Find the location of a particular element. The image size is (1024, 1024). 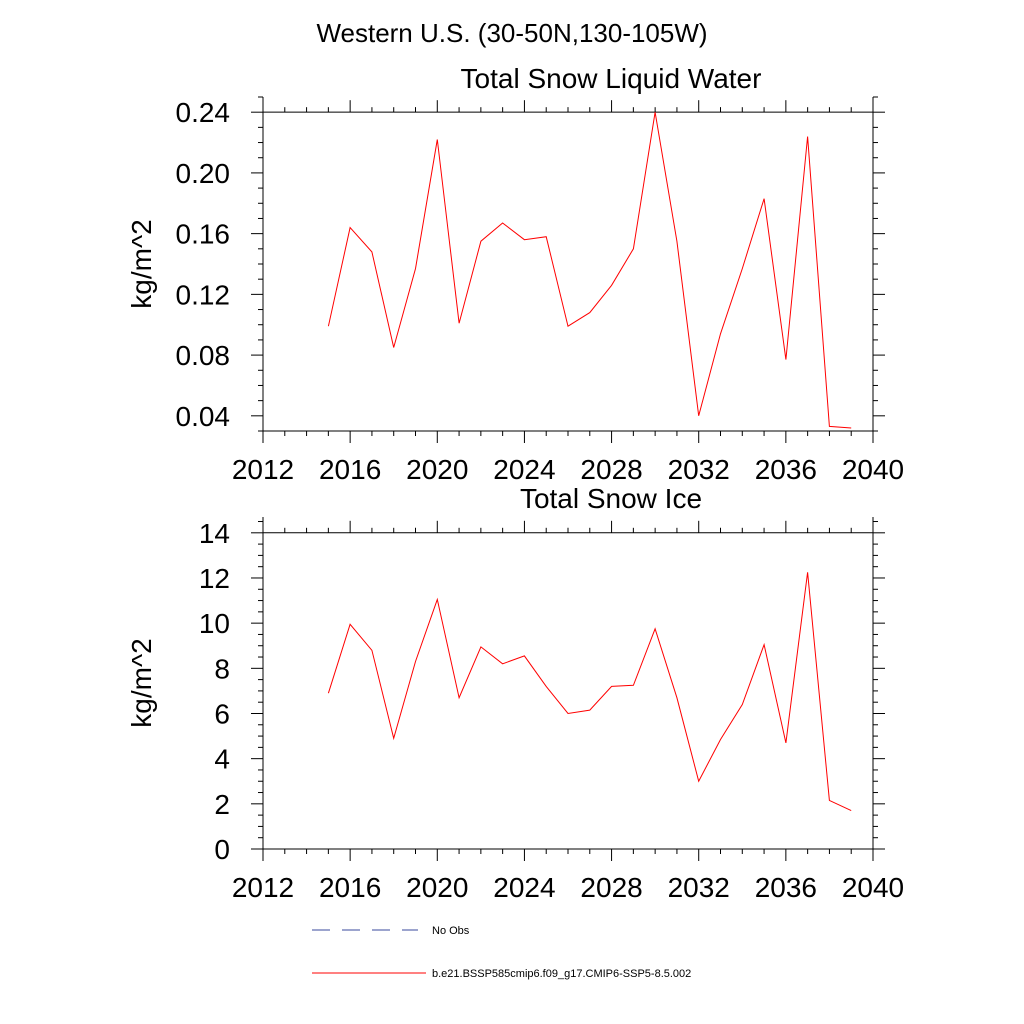

y-tick-label: 12 is located at coordinates (214, 578).